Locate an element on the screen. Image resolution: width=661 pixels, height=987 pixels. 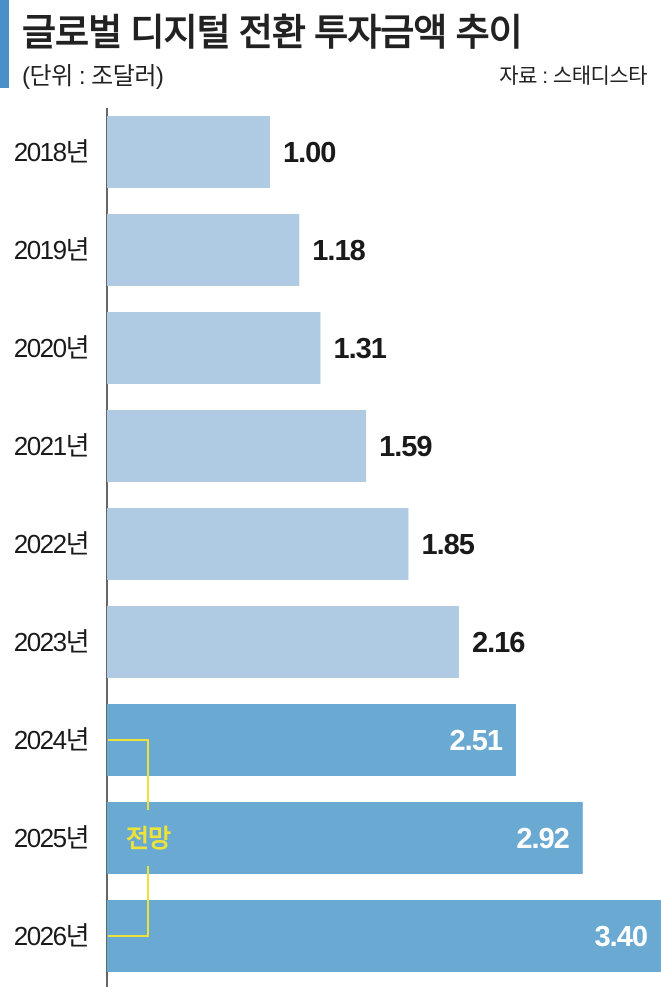
value-label-1: 1.18 is located at coordinates (338, 251).